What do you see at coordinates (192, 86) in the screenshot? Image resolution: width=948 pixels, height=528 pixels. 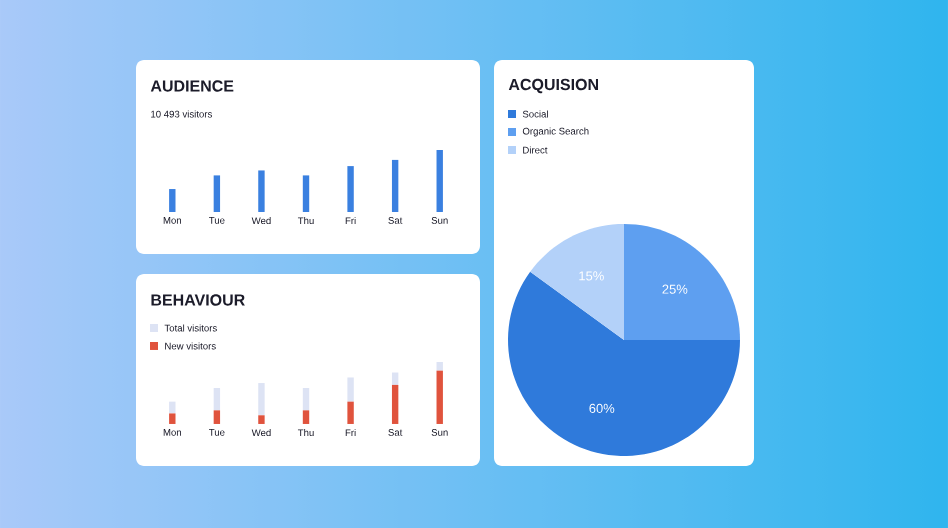 I see `chart-title: AUDIENCE` at bounding box center [192, 86].